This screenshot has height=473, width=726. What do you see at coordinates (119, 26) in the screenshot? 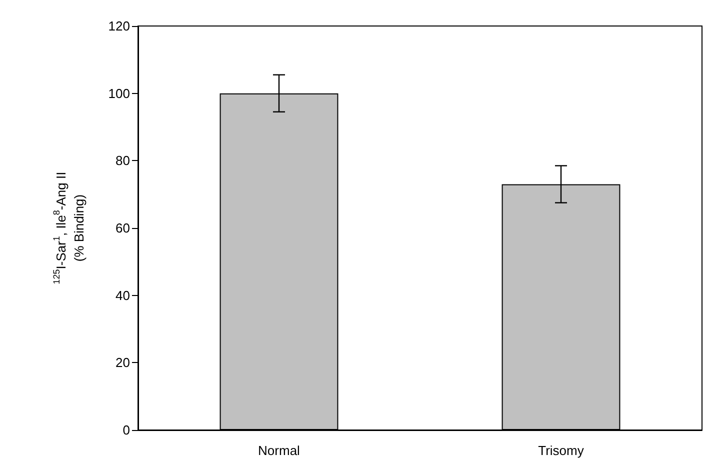
I see `y-tick-label: 120` at bounding box center [119, 26].